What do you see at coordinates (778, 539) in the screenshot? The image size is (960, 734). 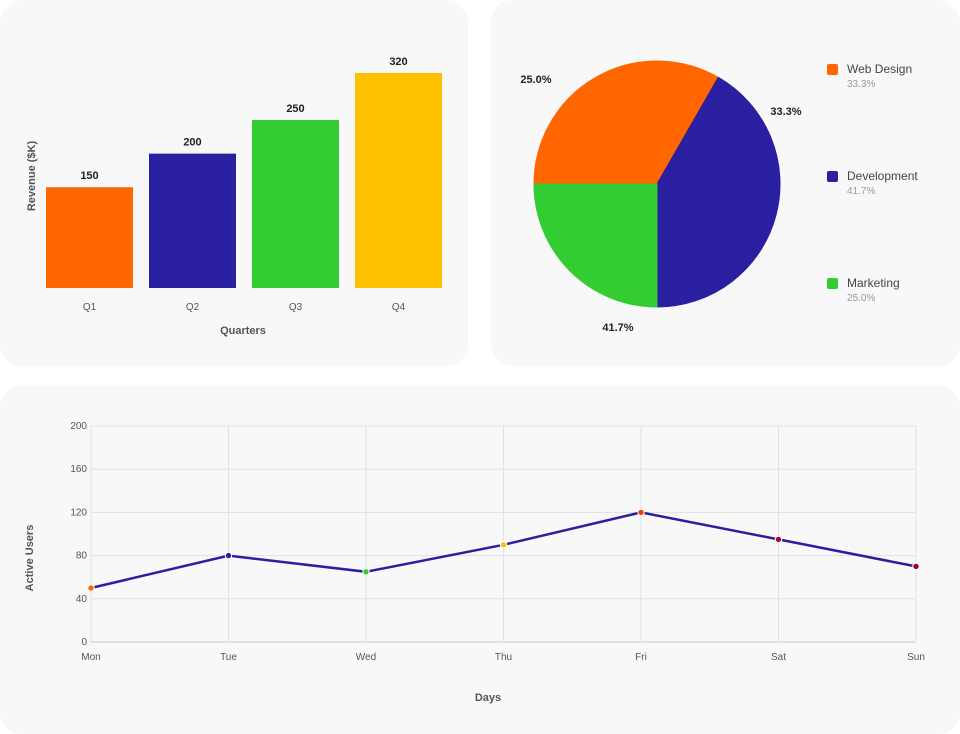 I see `data-point-sat` at bounding box center [778, 539].